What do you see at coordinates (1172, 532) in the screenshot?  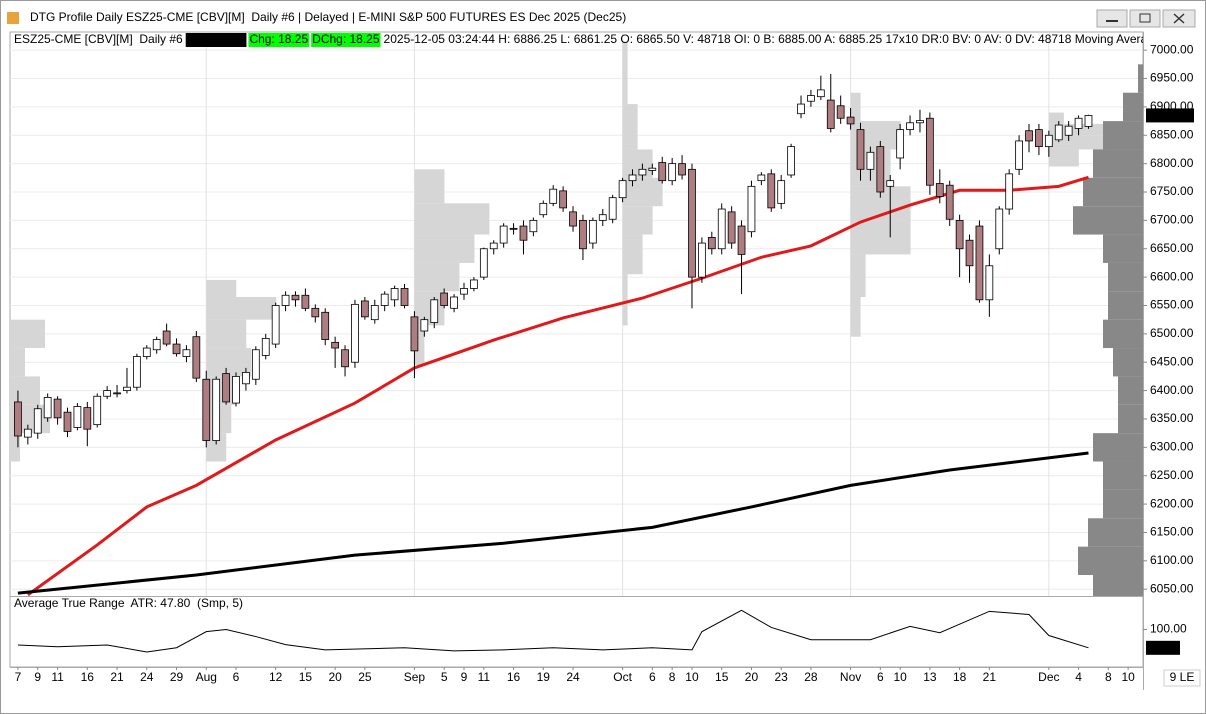 I see `y-tick-label: 6150.00` at bounding box center [1172, 532].